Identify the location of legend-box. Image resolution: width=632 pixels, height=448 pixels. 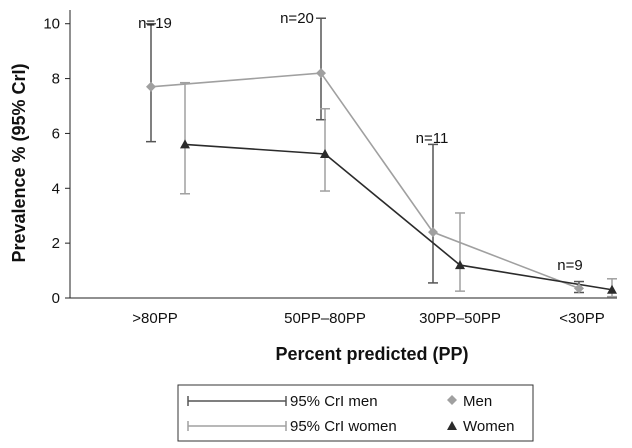
(355, 413).